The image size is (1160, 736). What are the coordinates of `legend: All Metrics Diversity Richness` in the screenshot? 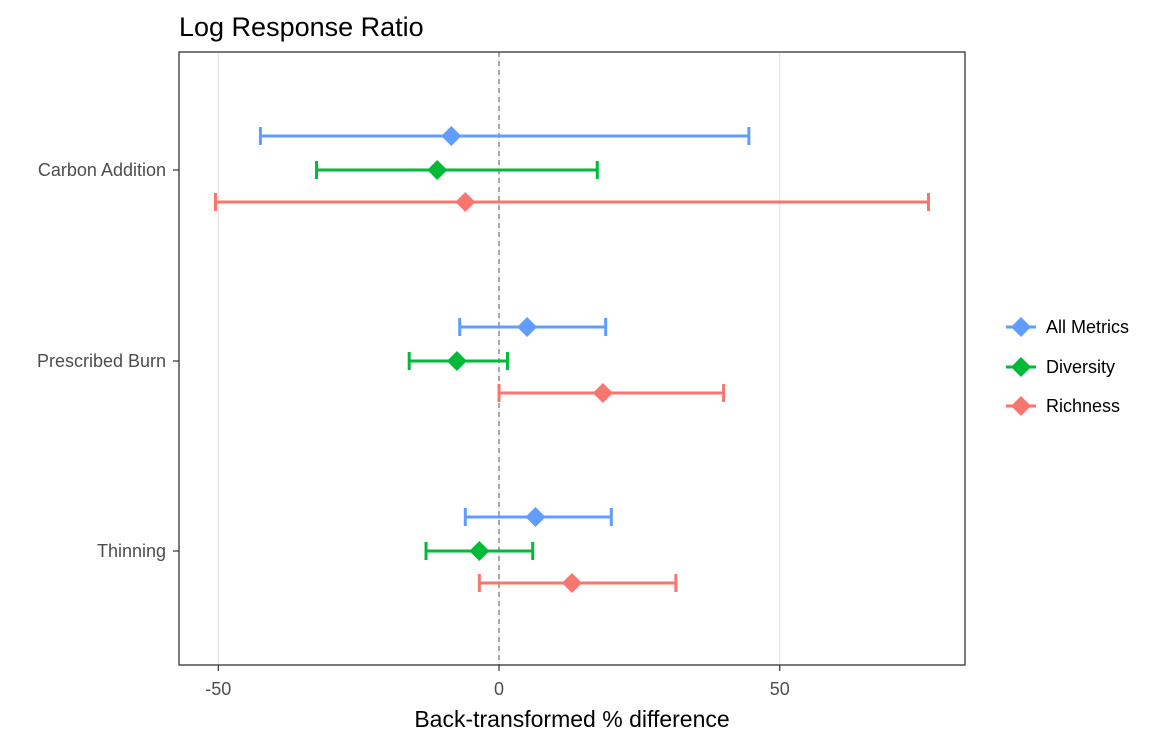 It's located at (1067, 366).